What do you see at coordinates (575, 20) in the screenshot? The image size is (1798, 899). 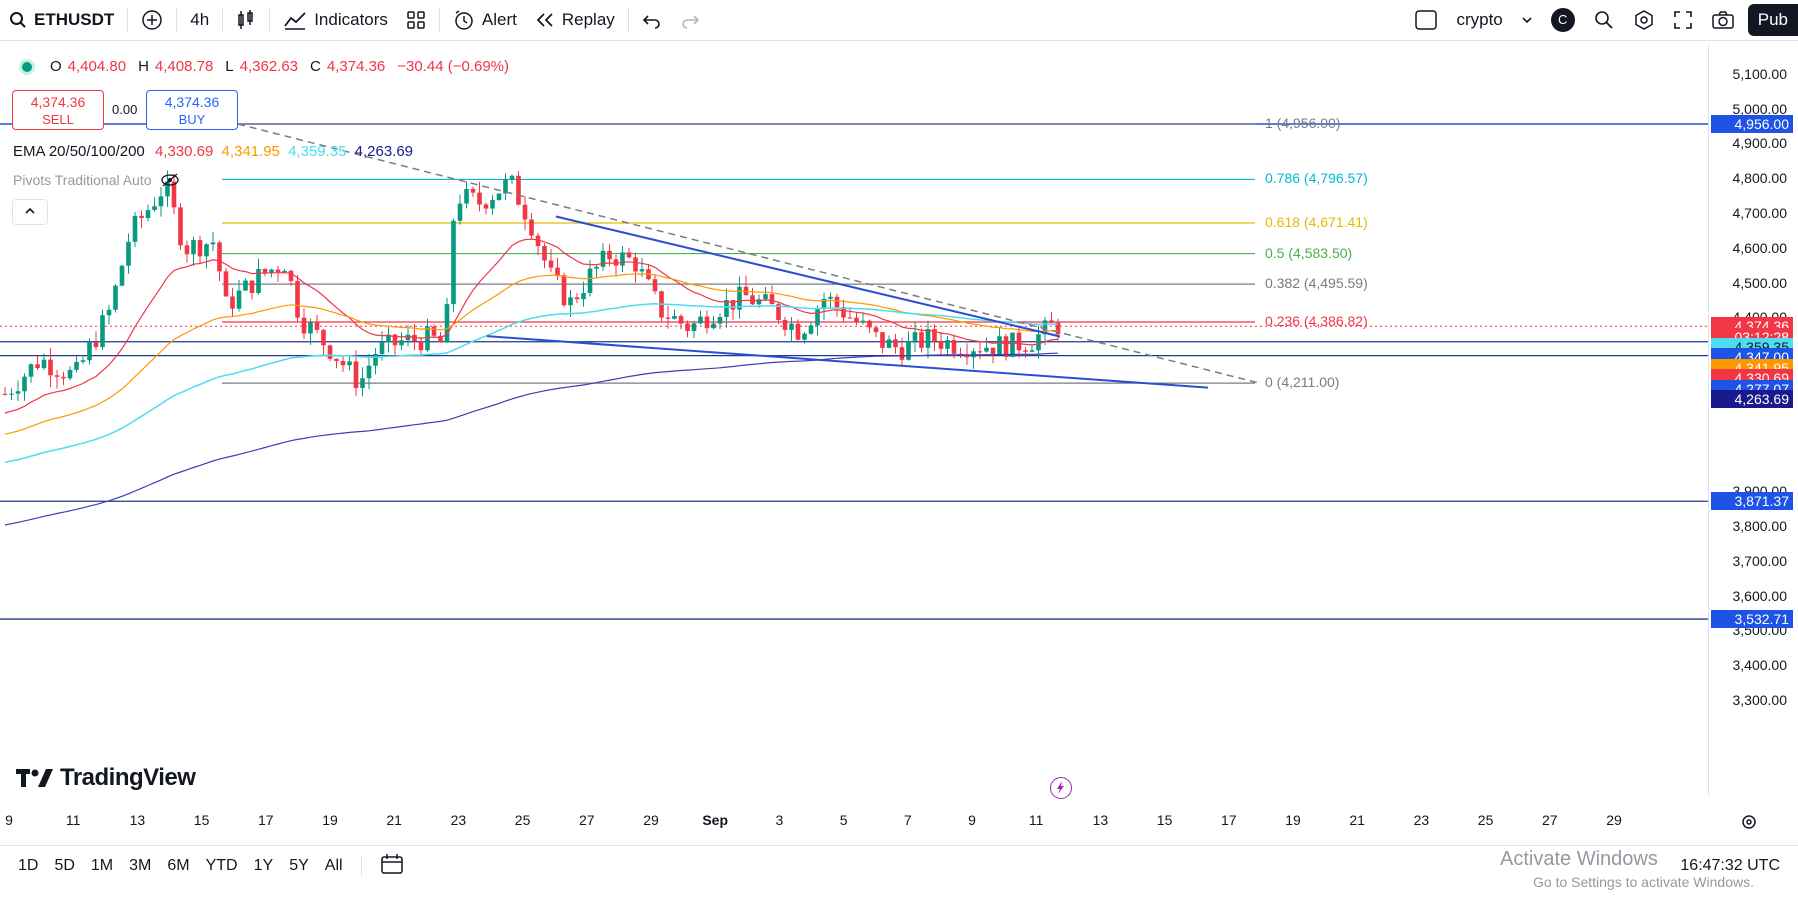 I see `replay-button: Replay` at bounding box center [575, 20].